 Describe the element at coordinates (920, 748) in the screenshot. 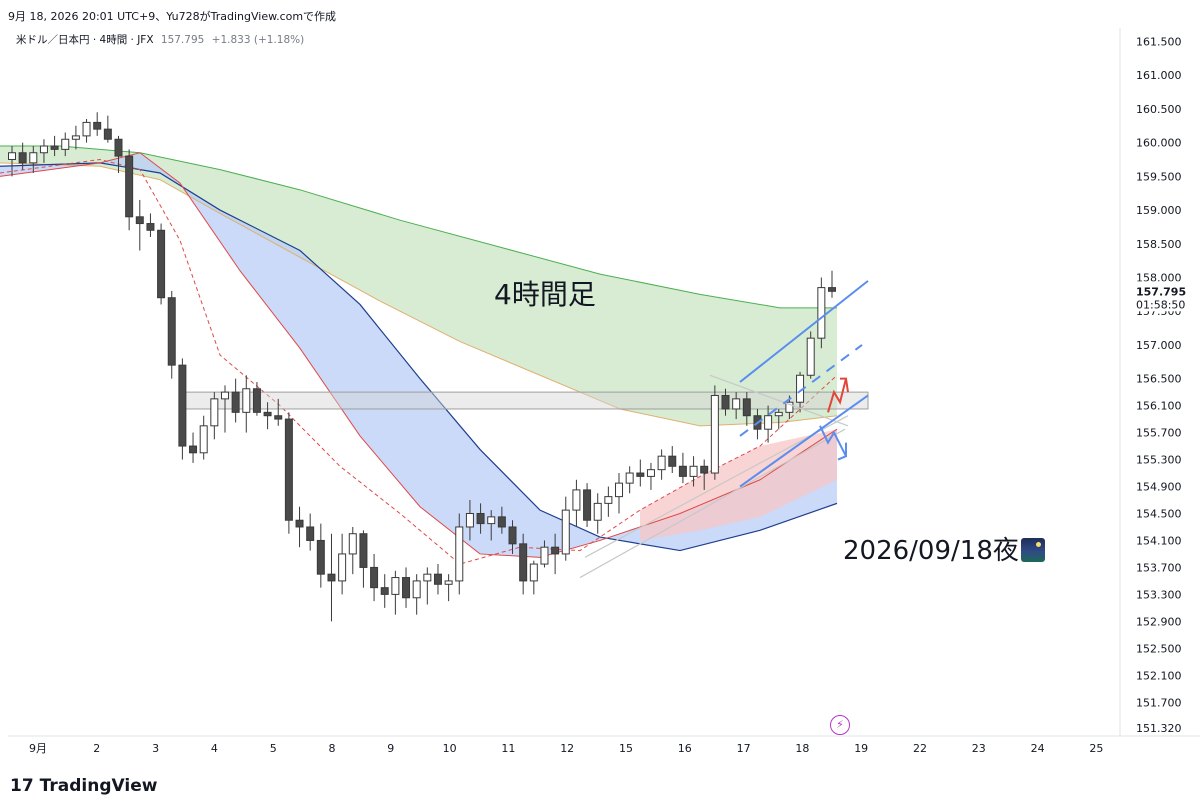

I see `x-tick-label: 22` at that location.